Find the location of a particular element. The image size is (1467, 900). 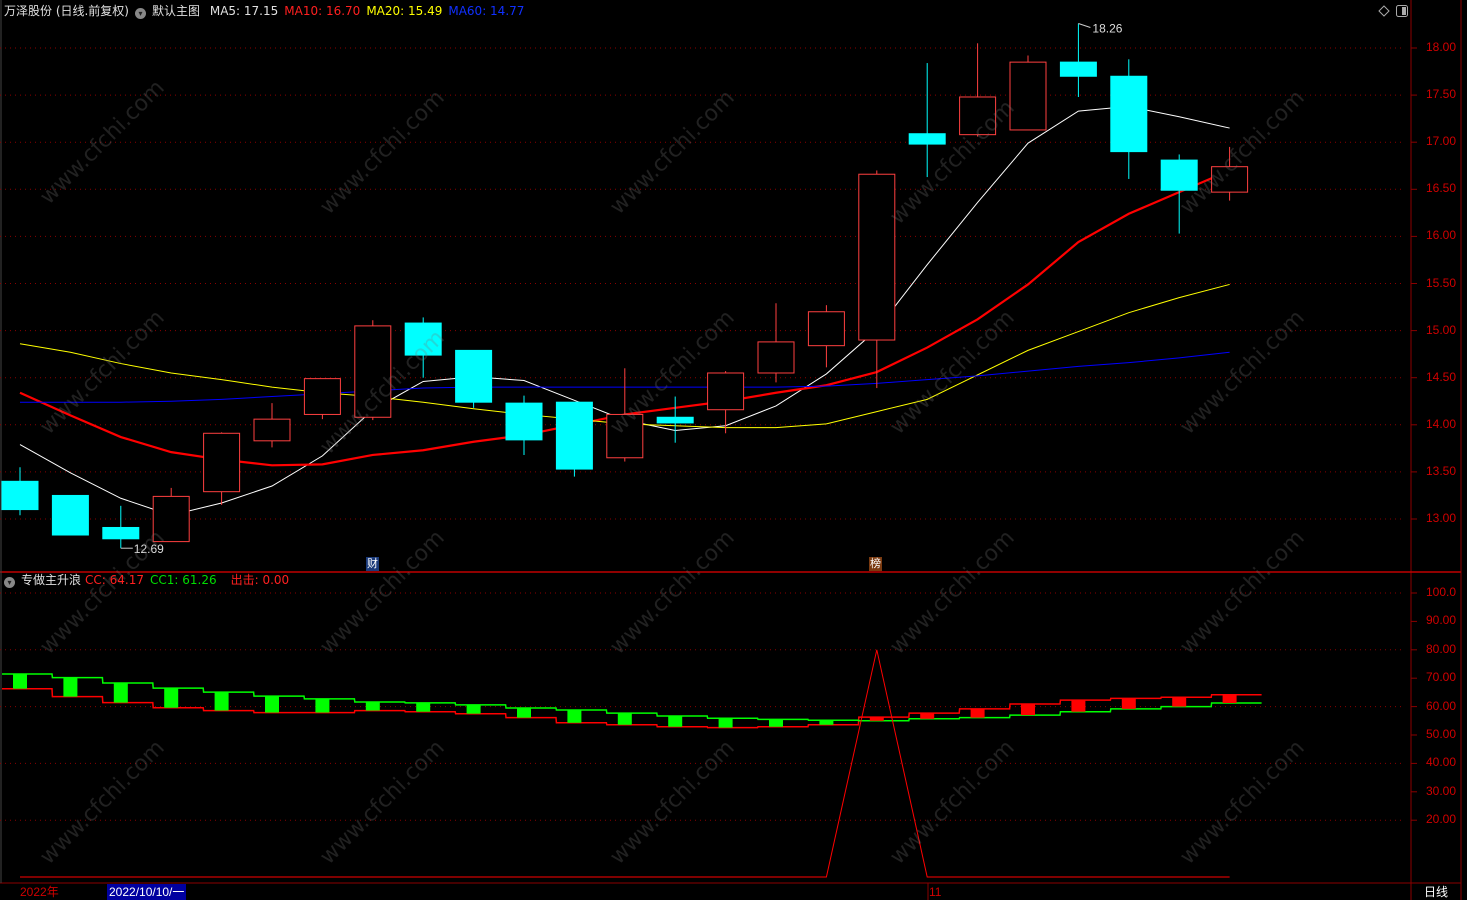

ma10-value: MA10: 16.70 is located at coordinates (322, 11).